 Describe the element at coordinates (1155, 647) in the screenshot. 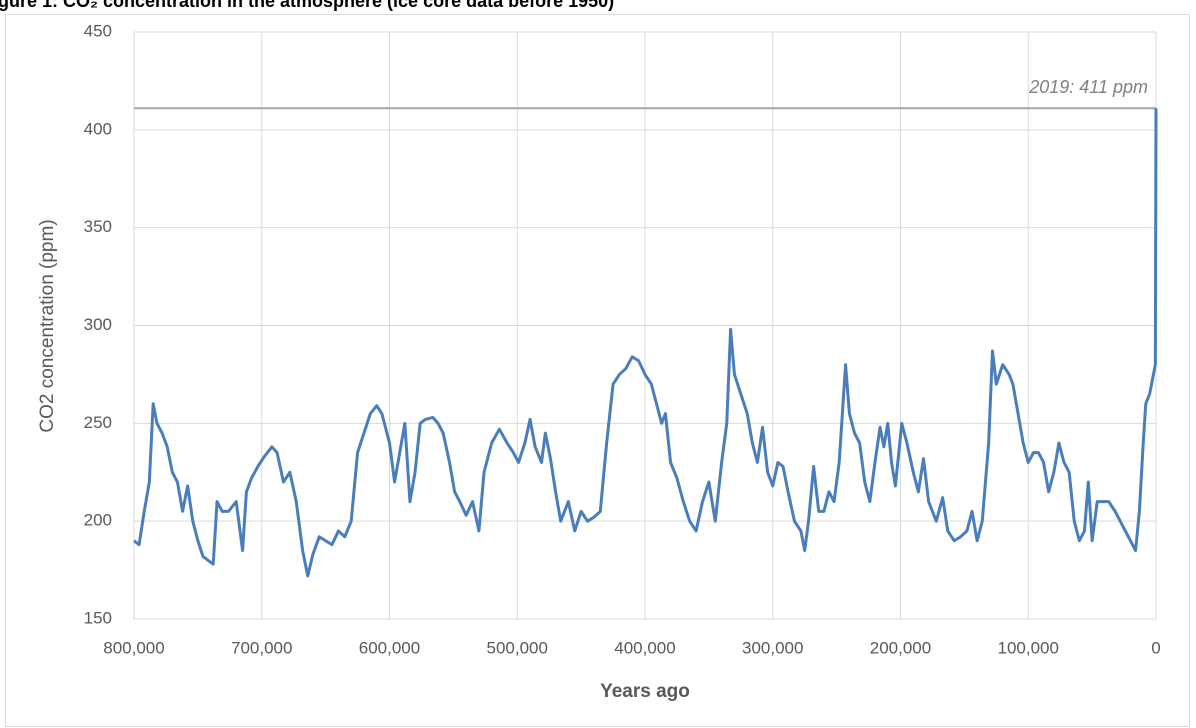

I see `x-tick-label: 0` at that location.